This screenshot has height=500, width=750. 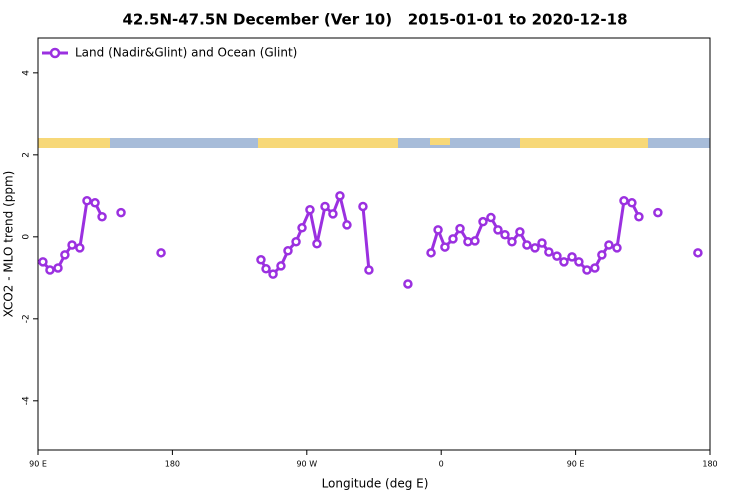 What do you see at coordinates (27, 73) in the screenshot?
I see `y-tick-label: 4` at bounding box center [27, 73].